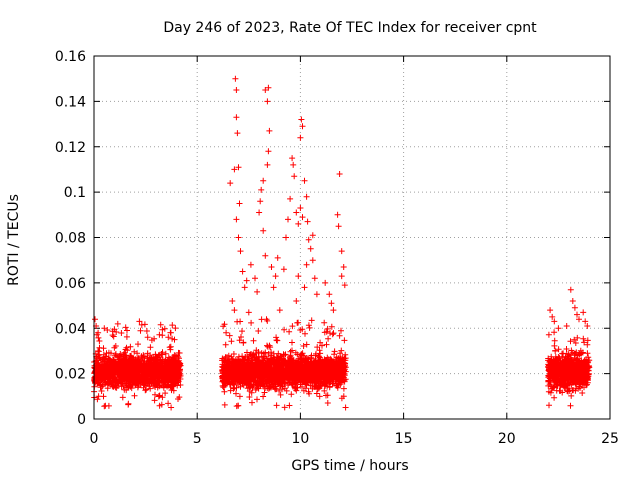 The width and height of the screenshot is (640, 480). What do you see at coordinates (70, 375) in the screenshot?
I see `y-tick-label: 0.02` at bounding box center [70, 375].